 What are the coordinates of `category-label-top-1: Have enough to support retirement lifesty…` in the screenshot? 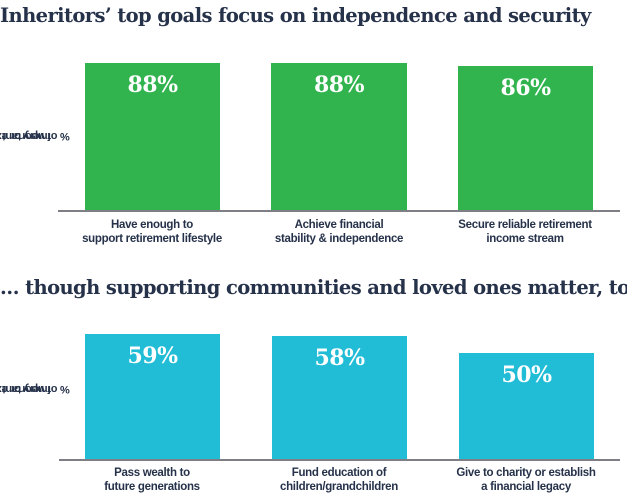 It's located at (152, 232).